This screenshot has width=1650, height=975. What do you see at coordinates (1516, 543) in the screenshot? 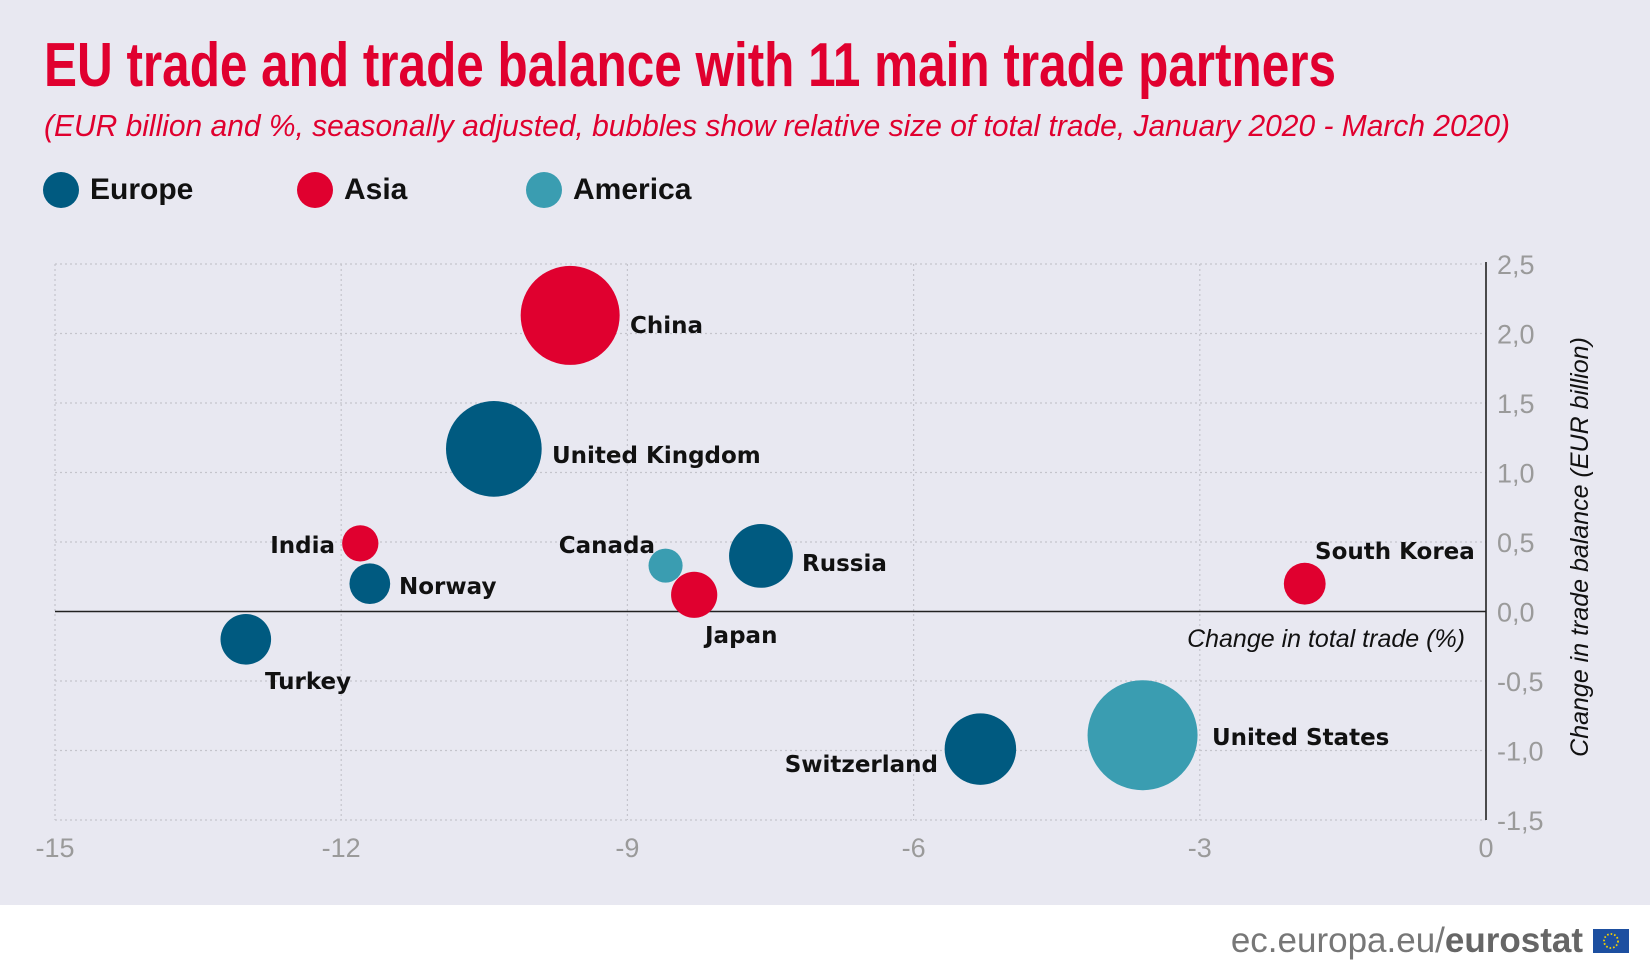
I see `y-tick-label: 0,5` at bounding box center [1516, 543].